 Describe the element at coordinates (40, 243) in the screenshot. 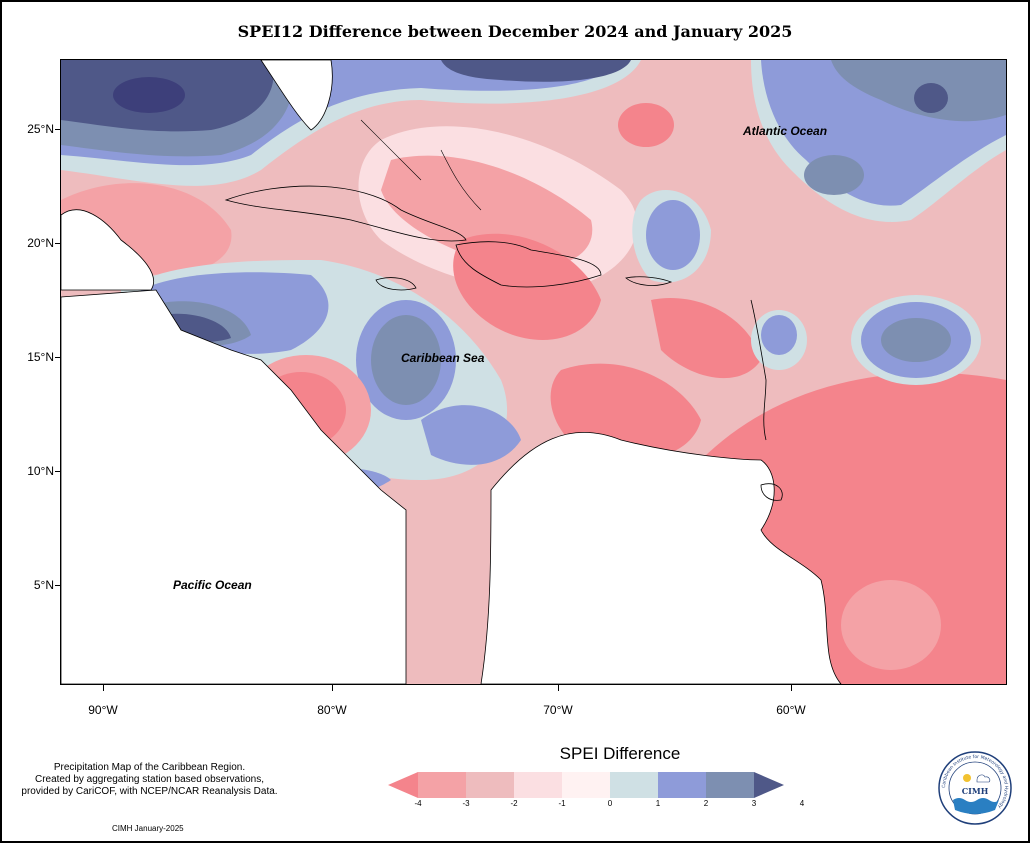

I see `lat-tick-label: 20°N` at that location.